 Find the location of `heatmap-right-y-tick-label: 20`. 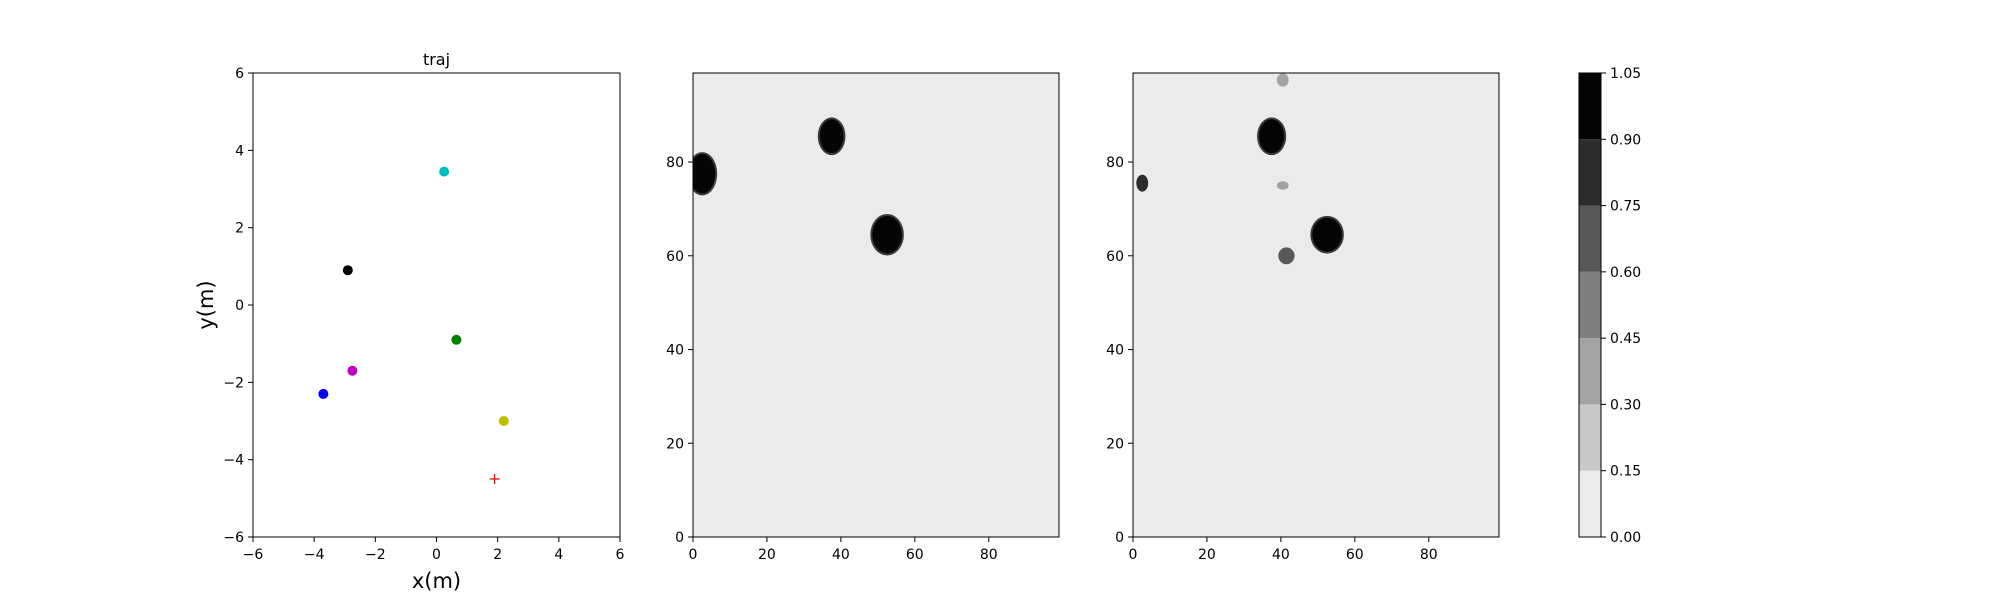

heatmap-right-y-tick-label: 20 is located at coordinates (1115, 444).